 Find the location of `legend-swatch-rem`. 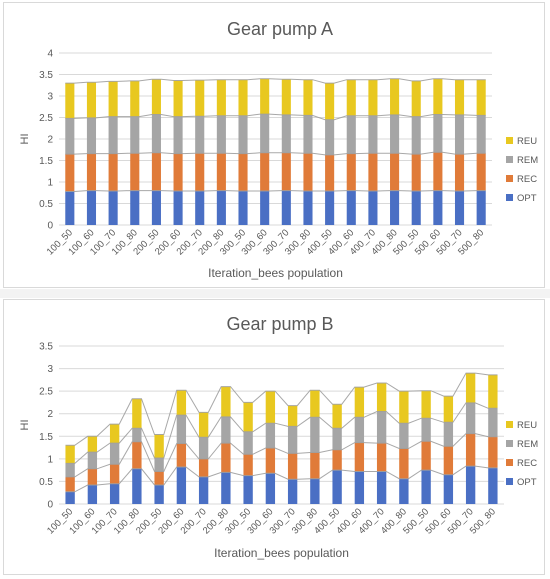

legend-swatch-rem is located at coordinates (509, 159).